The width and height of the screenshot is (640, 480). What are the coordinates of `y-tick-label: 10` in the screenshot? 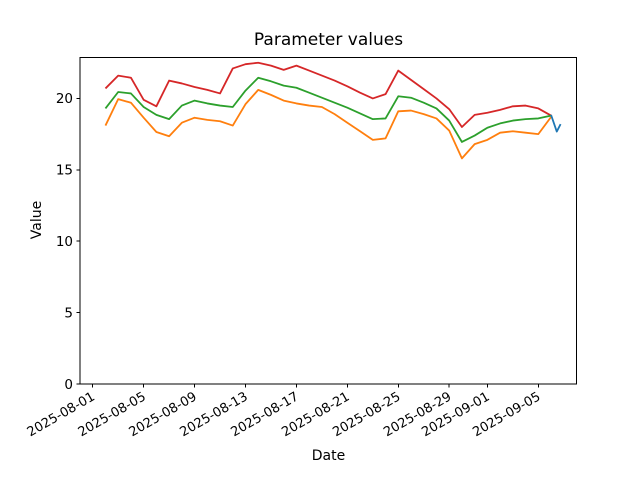 It's located at (64, 242).